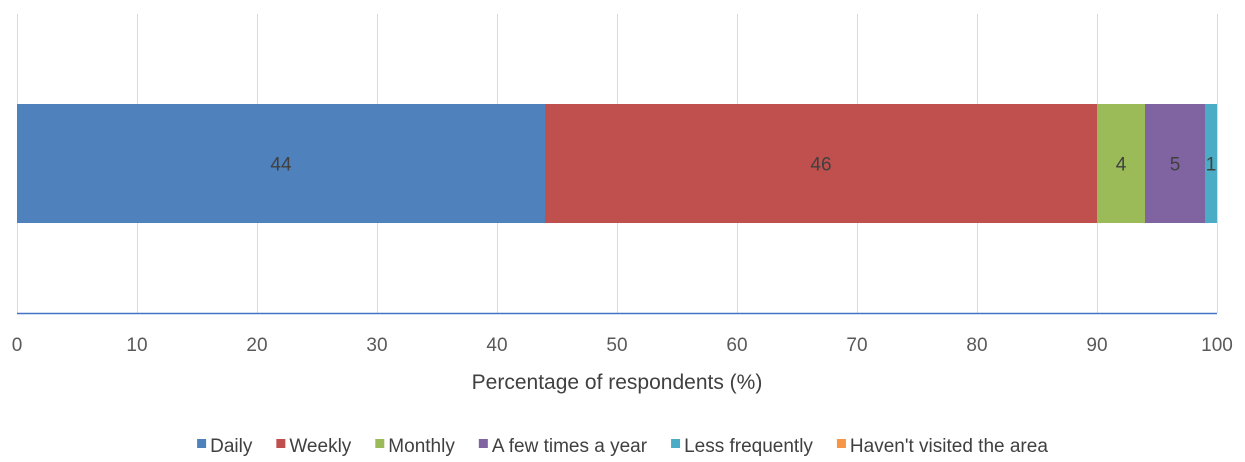 This screenshot has height=462, width=1245. I want to click on data-label-4: 1, so click(1211, 165).